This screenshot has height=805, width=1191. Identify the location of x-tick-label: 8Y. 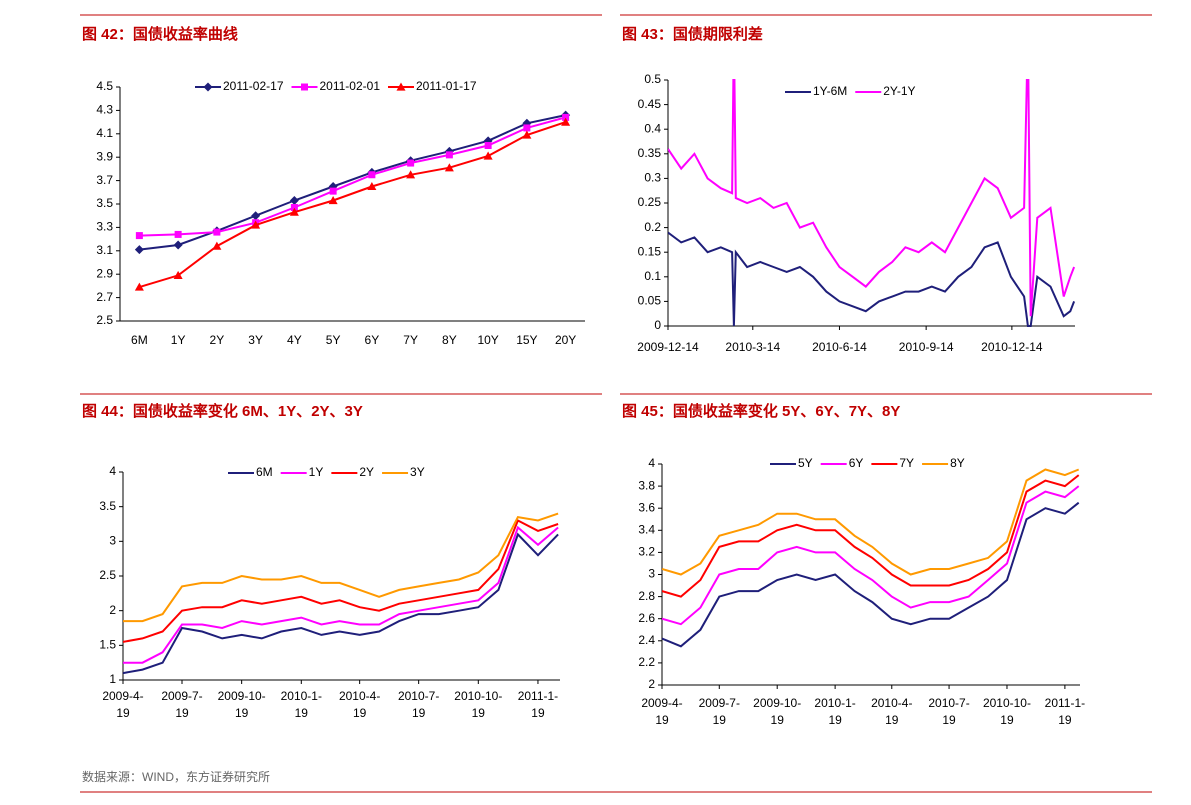
(449, 340).